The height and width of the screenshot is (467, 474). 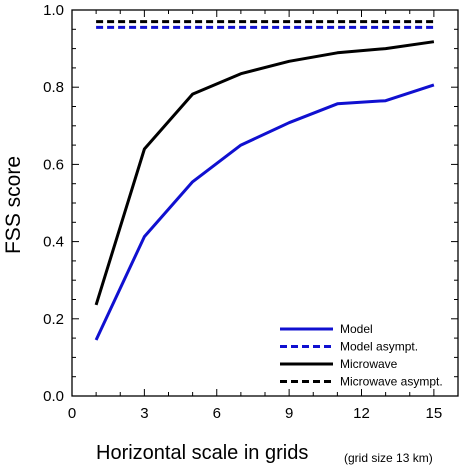 What do you see at coordinates (369, 364) in the screenshot?
I see `legend-label-microwave: Microwave` at bounding box center [369, 364].